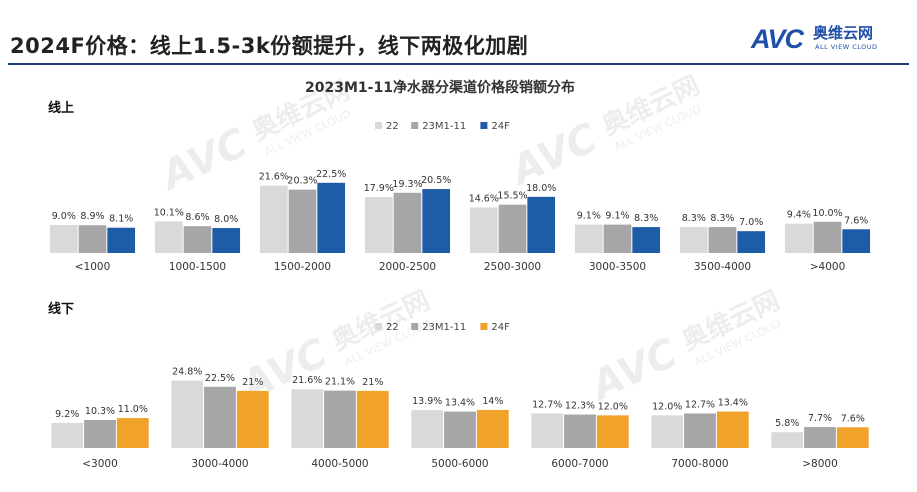  Describe the element at coordinates (617, 267) in the screenshot. I see `category-label: 3000-3500` at that location.